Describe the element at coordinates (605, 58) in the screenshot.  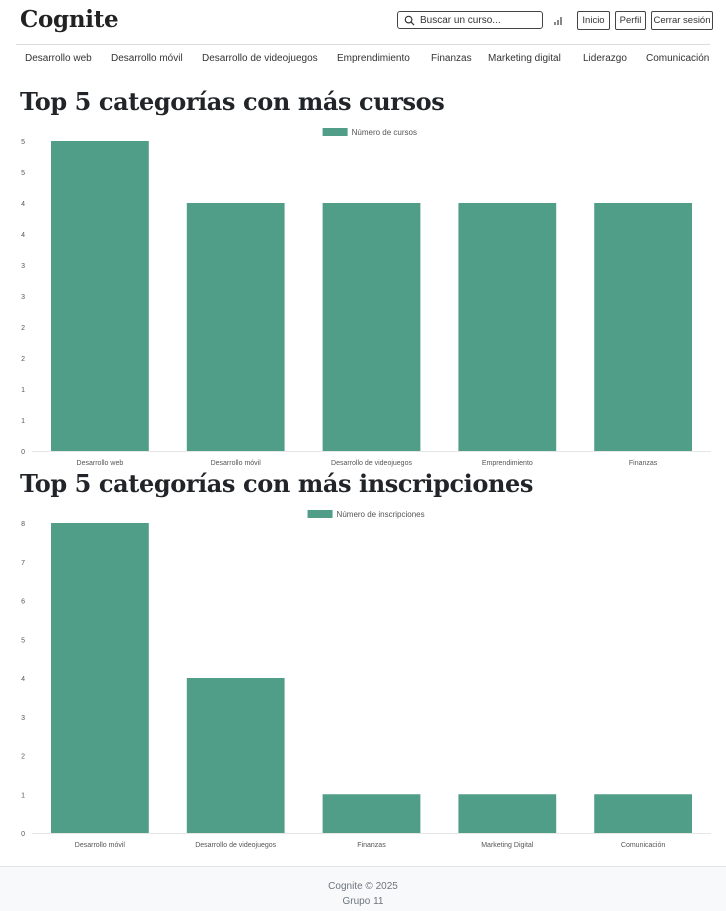
I see `nav-item-liderazgo: Liderazgo` at that location.